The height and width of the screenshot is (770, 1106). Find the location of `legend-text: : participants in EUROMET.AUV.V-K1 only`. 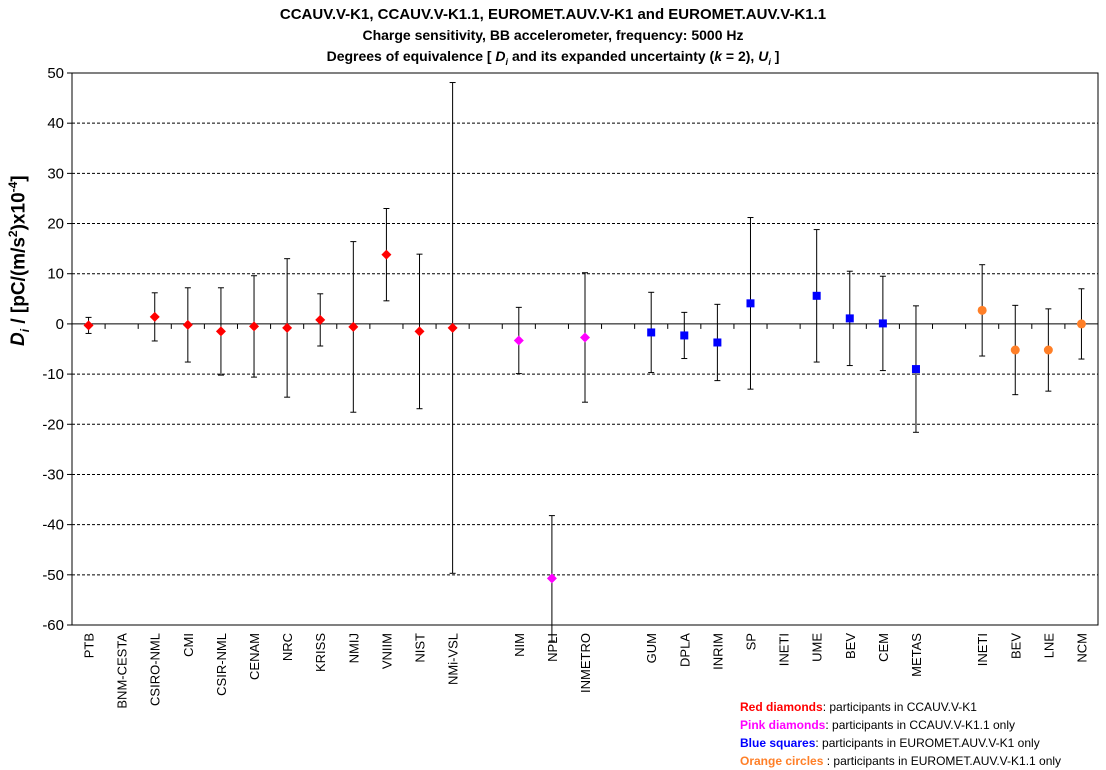

legend-text: : participants in EUROMET.AUV.V-K1 only is located at coordinates (927, 743).